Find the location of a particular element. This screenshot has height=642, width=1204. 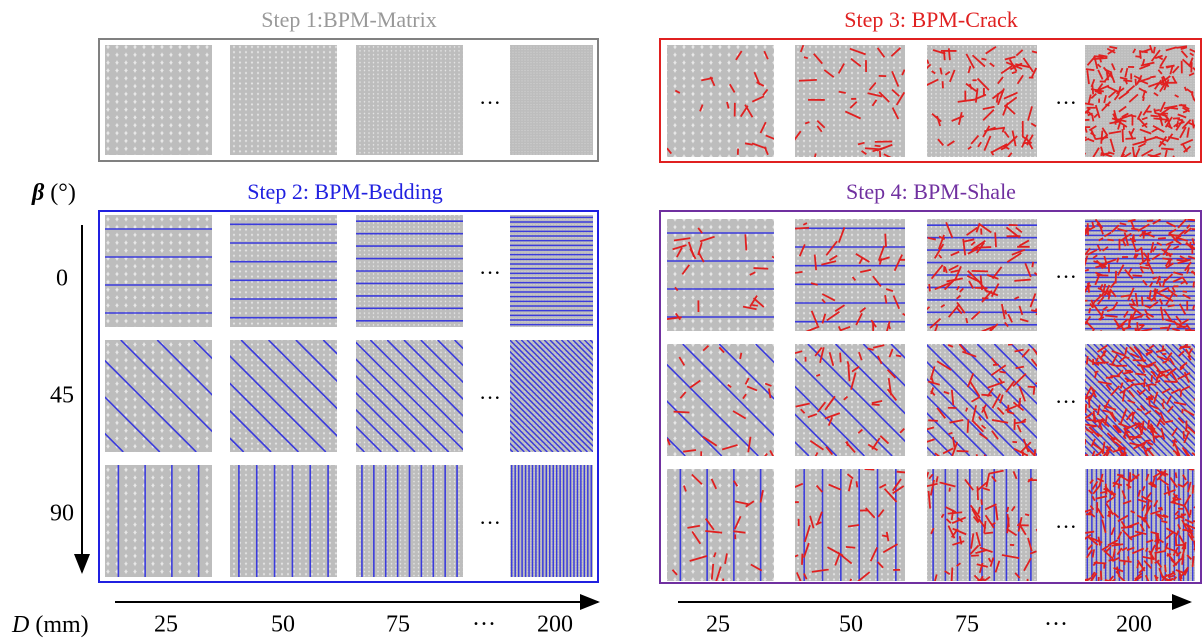

specimen-matrix is located at coordinates (283, 396).